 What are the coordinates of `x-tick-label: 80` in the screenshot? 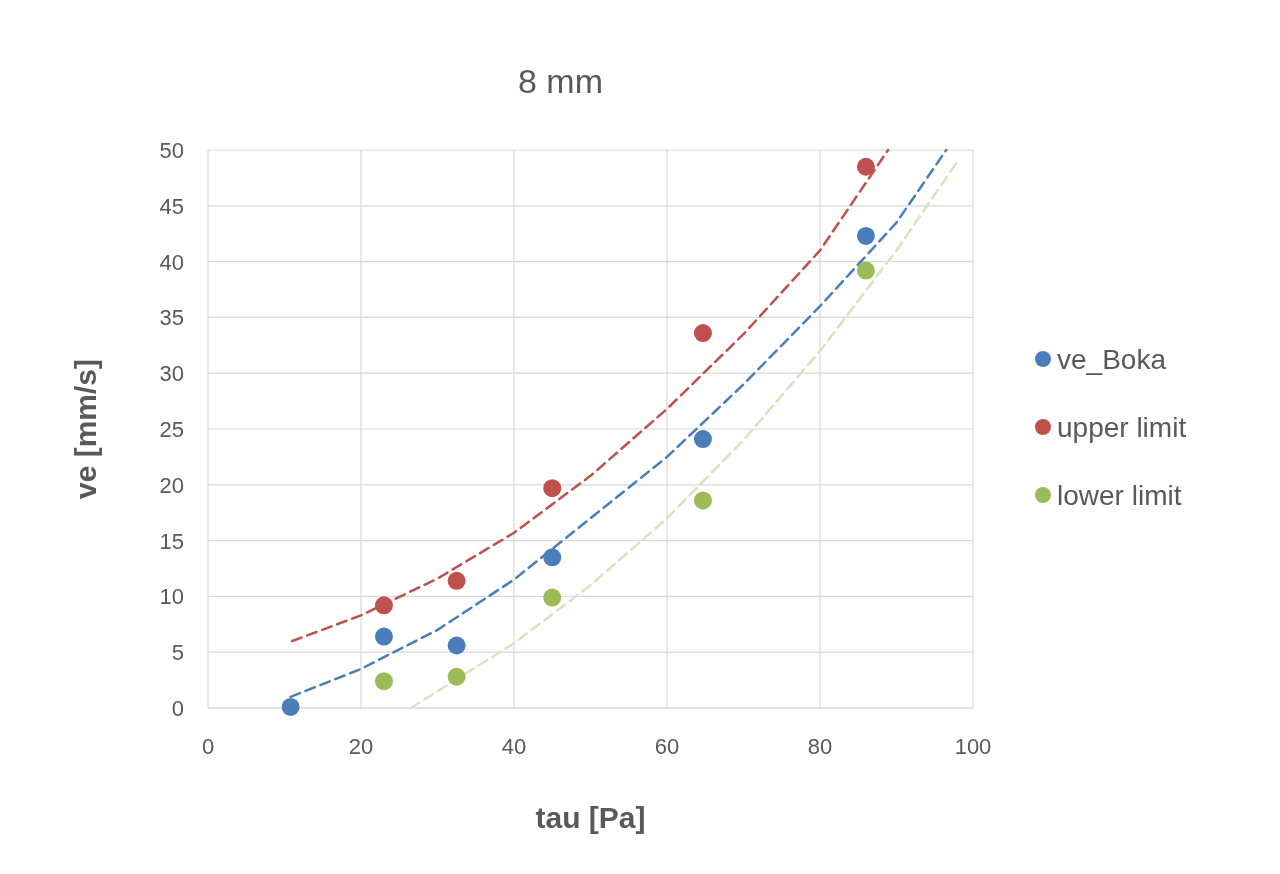 It's located at (820, 746).